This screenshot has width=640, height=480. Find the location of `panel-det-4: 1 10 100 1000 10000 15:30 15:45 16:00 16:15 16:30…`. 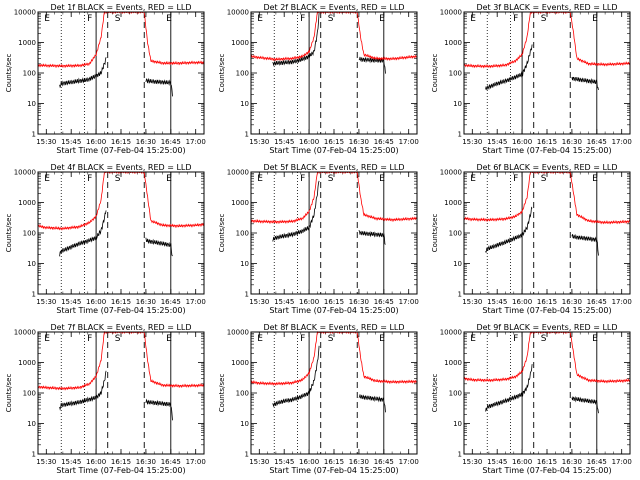

panel-det-4: 1 10 100 1000 10000 15:30 15:45 16:00 16:15 16:30… is located at coordinates (105, 239).